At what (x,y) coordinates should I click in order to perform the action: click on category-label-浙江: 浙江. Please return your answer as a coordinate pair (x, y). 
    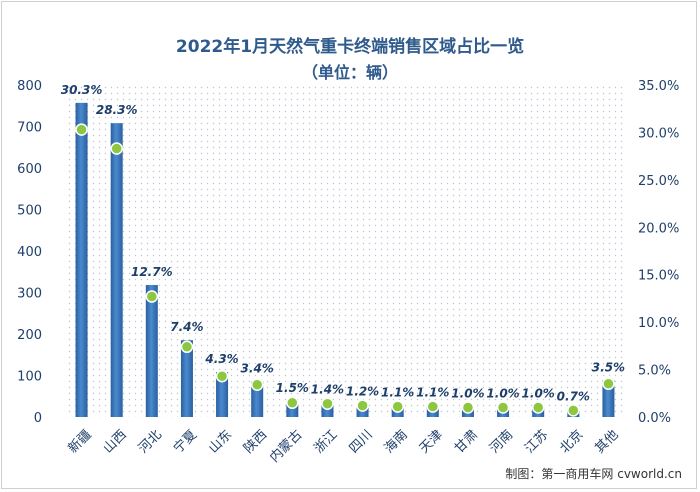
    Looking at the image, I should click on (325, 441).